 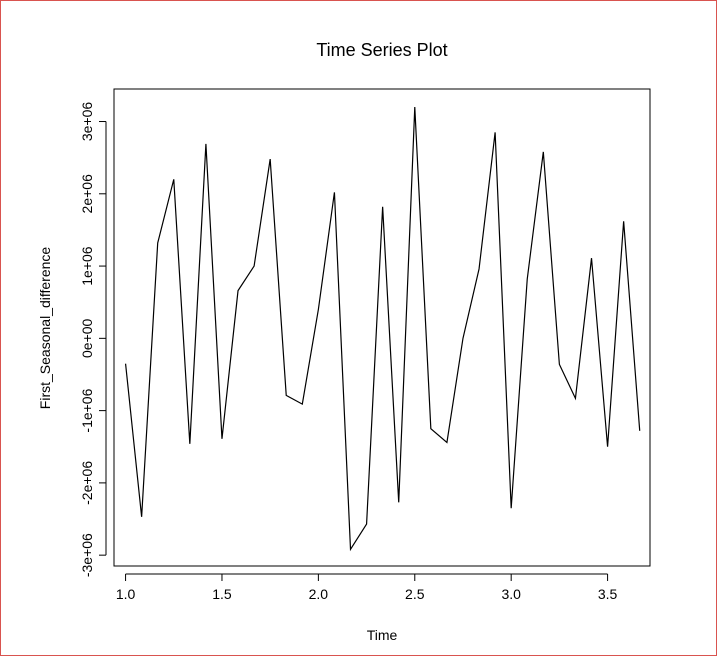 What do you see at coordinates (87, 410) in the screenshot?
I see `y-tick-label: -1e+06` at bounding box center [87, 410].